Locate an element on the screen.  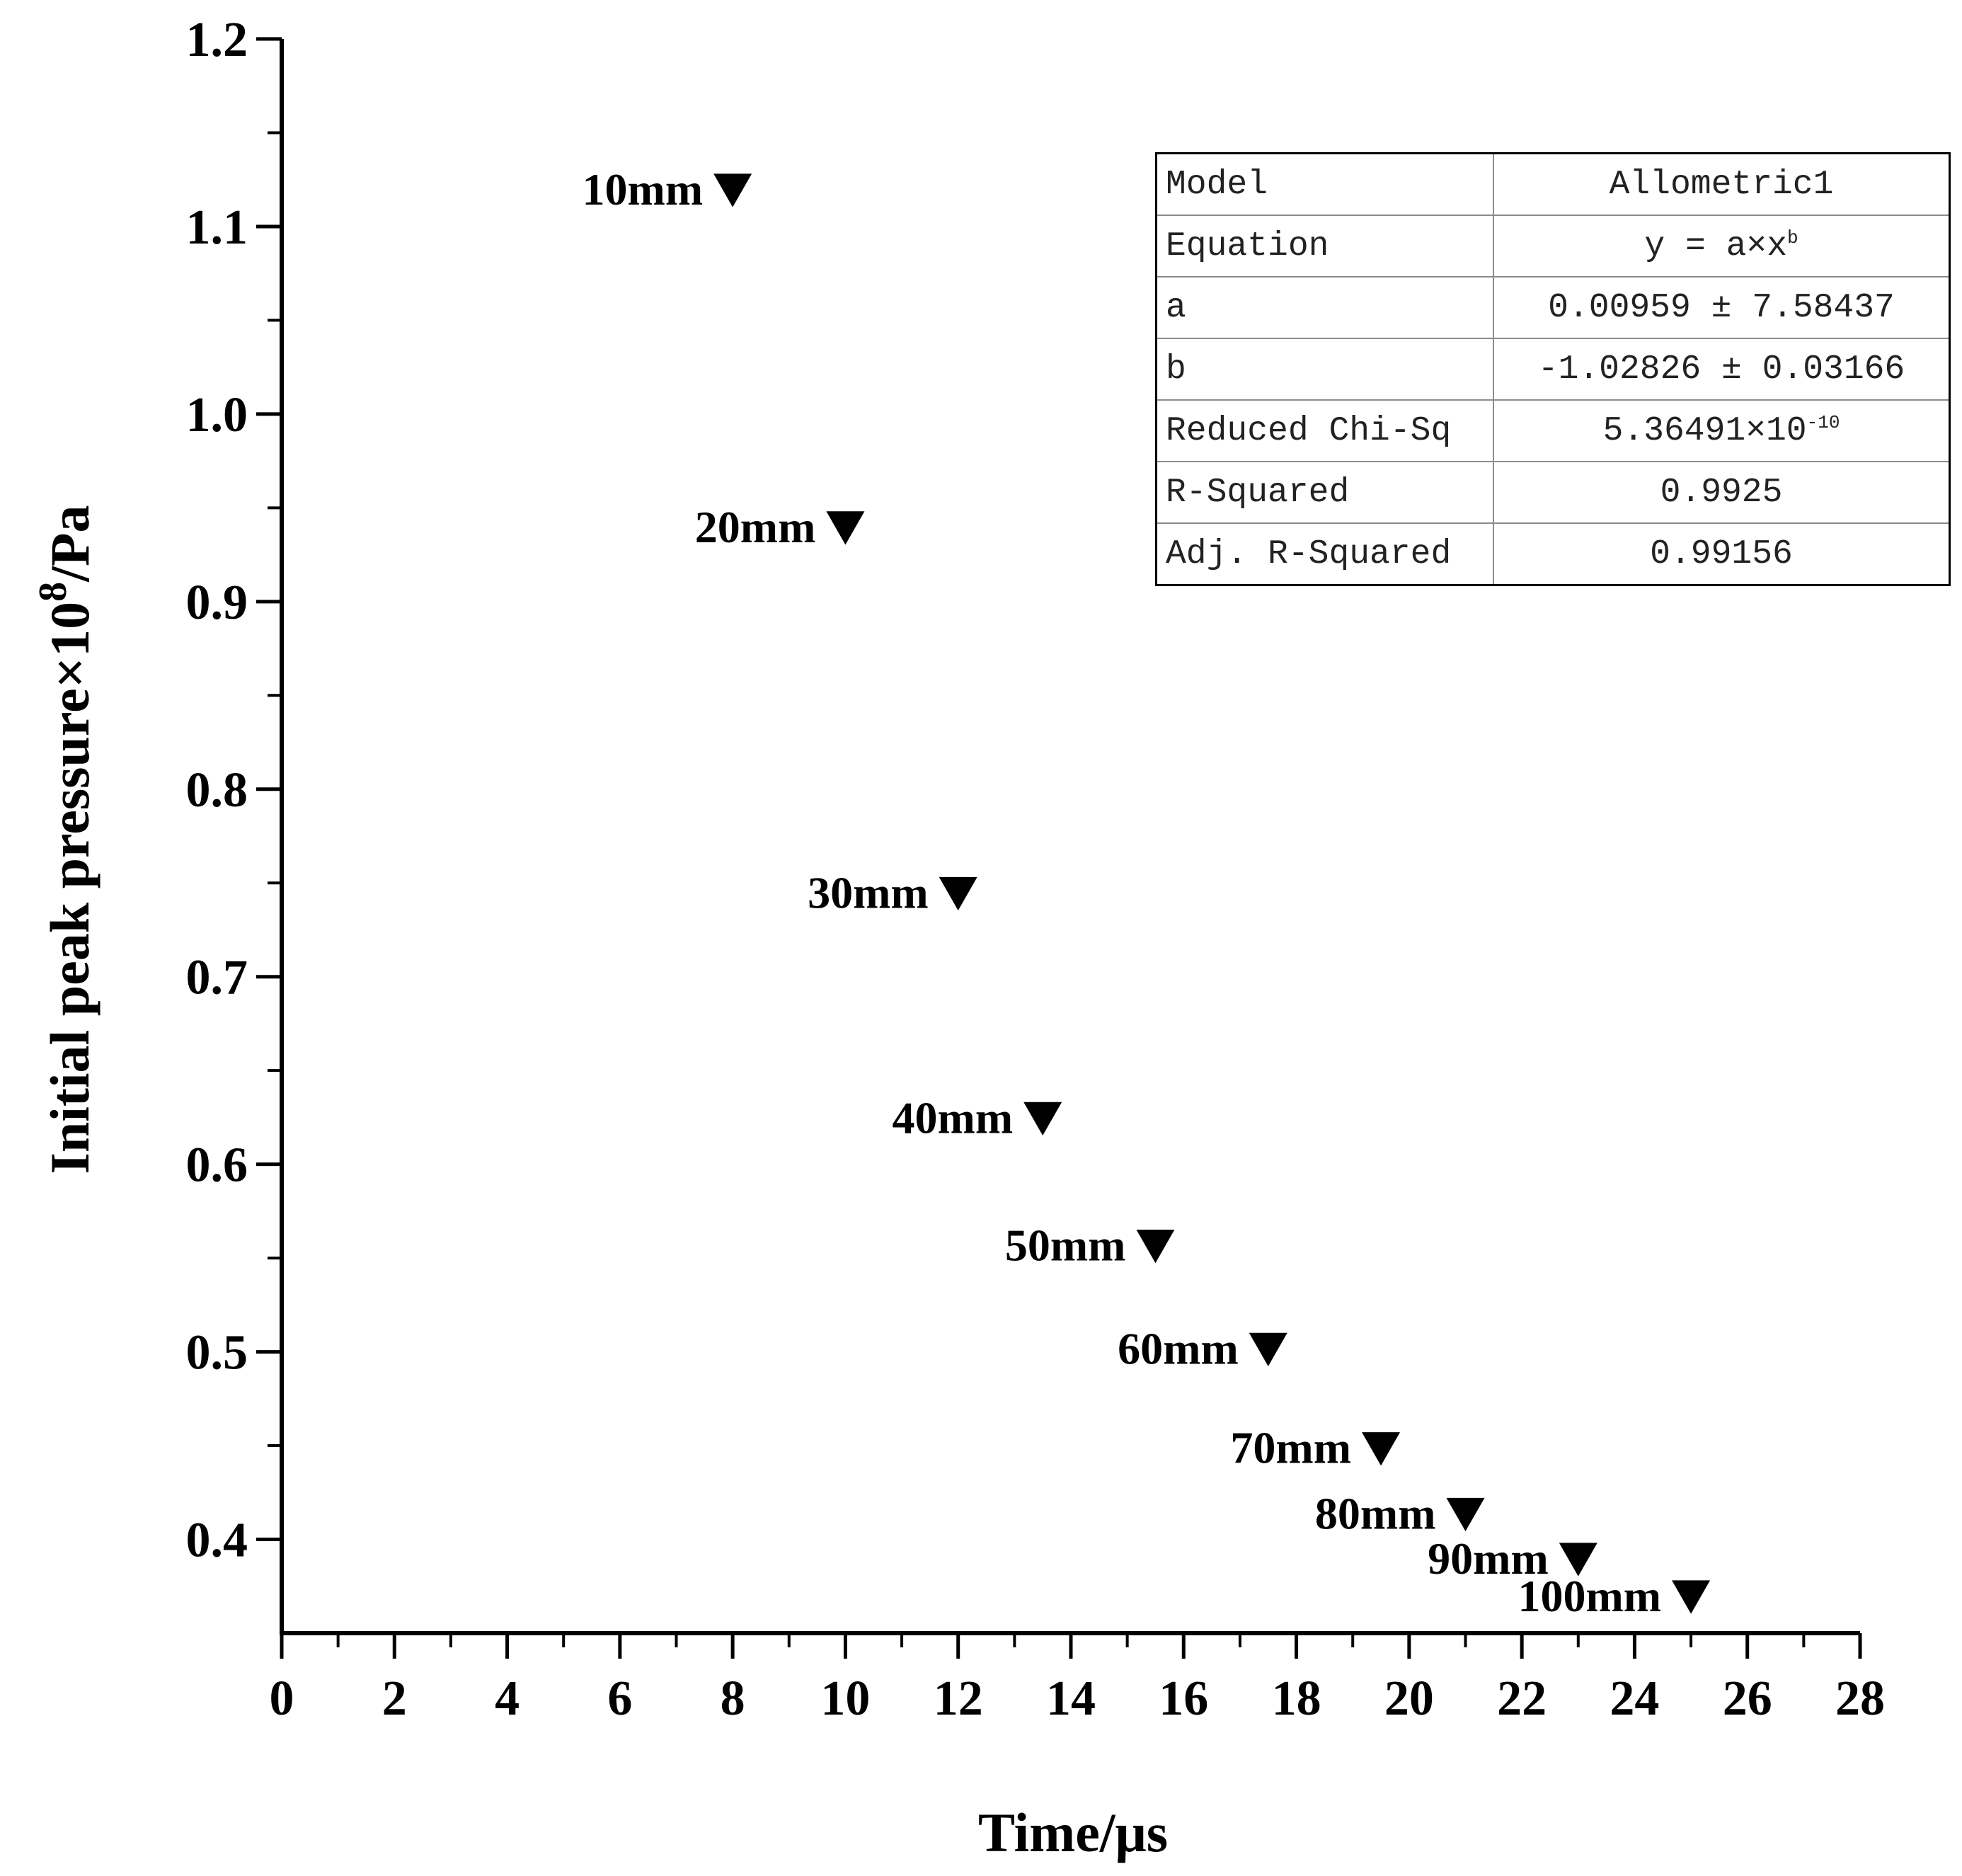
x-tick-label: 12 is located at coordinates (958, 1698).